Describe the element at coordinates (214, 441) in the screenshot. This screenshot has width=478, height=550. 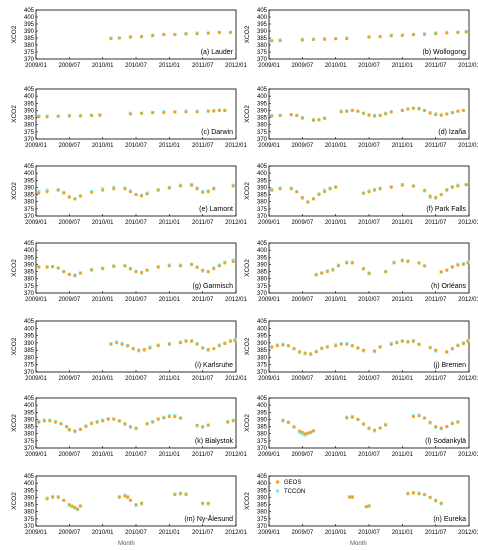
I see `panel-title: (k) Bialystok` at that location.